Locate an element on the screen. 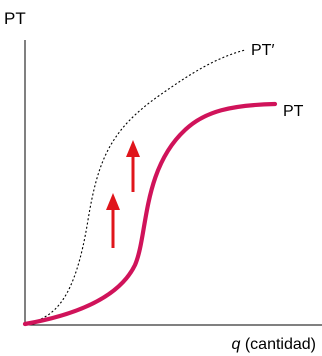 The height and width of the screenshot is (356, 322). x-axis-label: q (cantidad) is located at coordinates (274, 344).